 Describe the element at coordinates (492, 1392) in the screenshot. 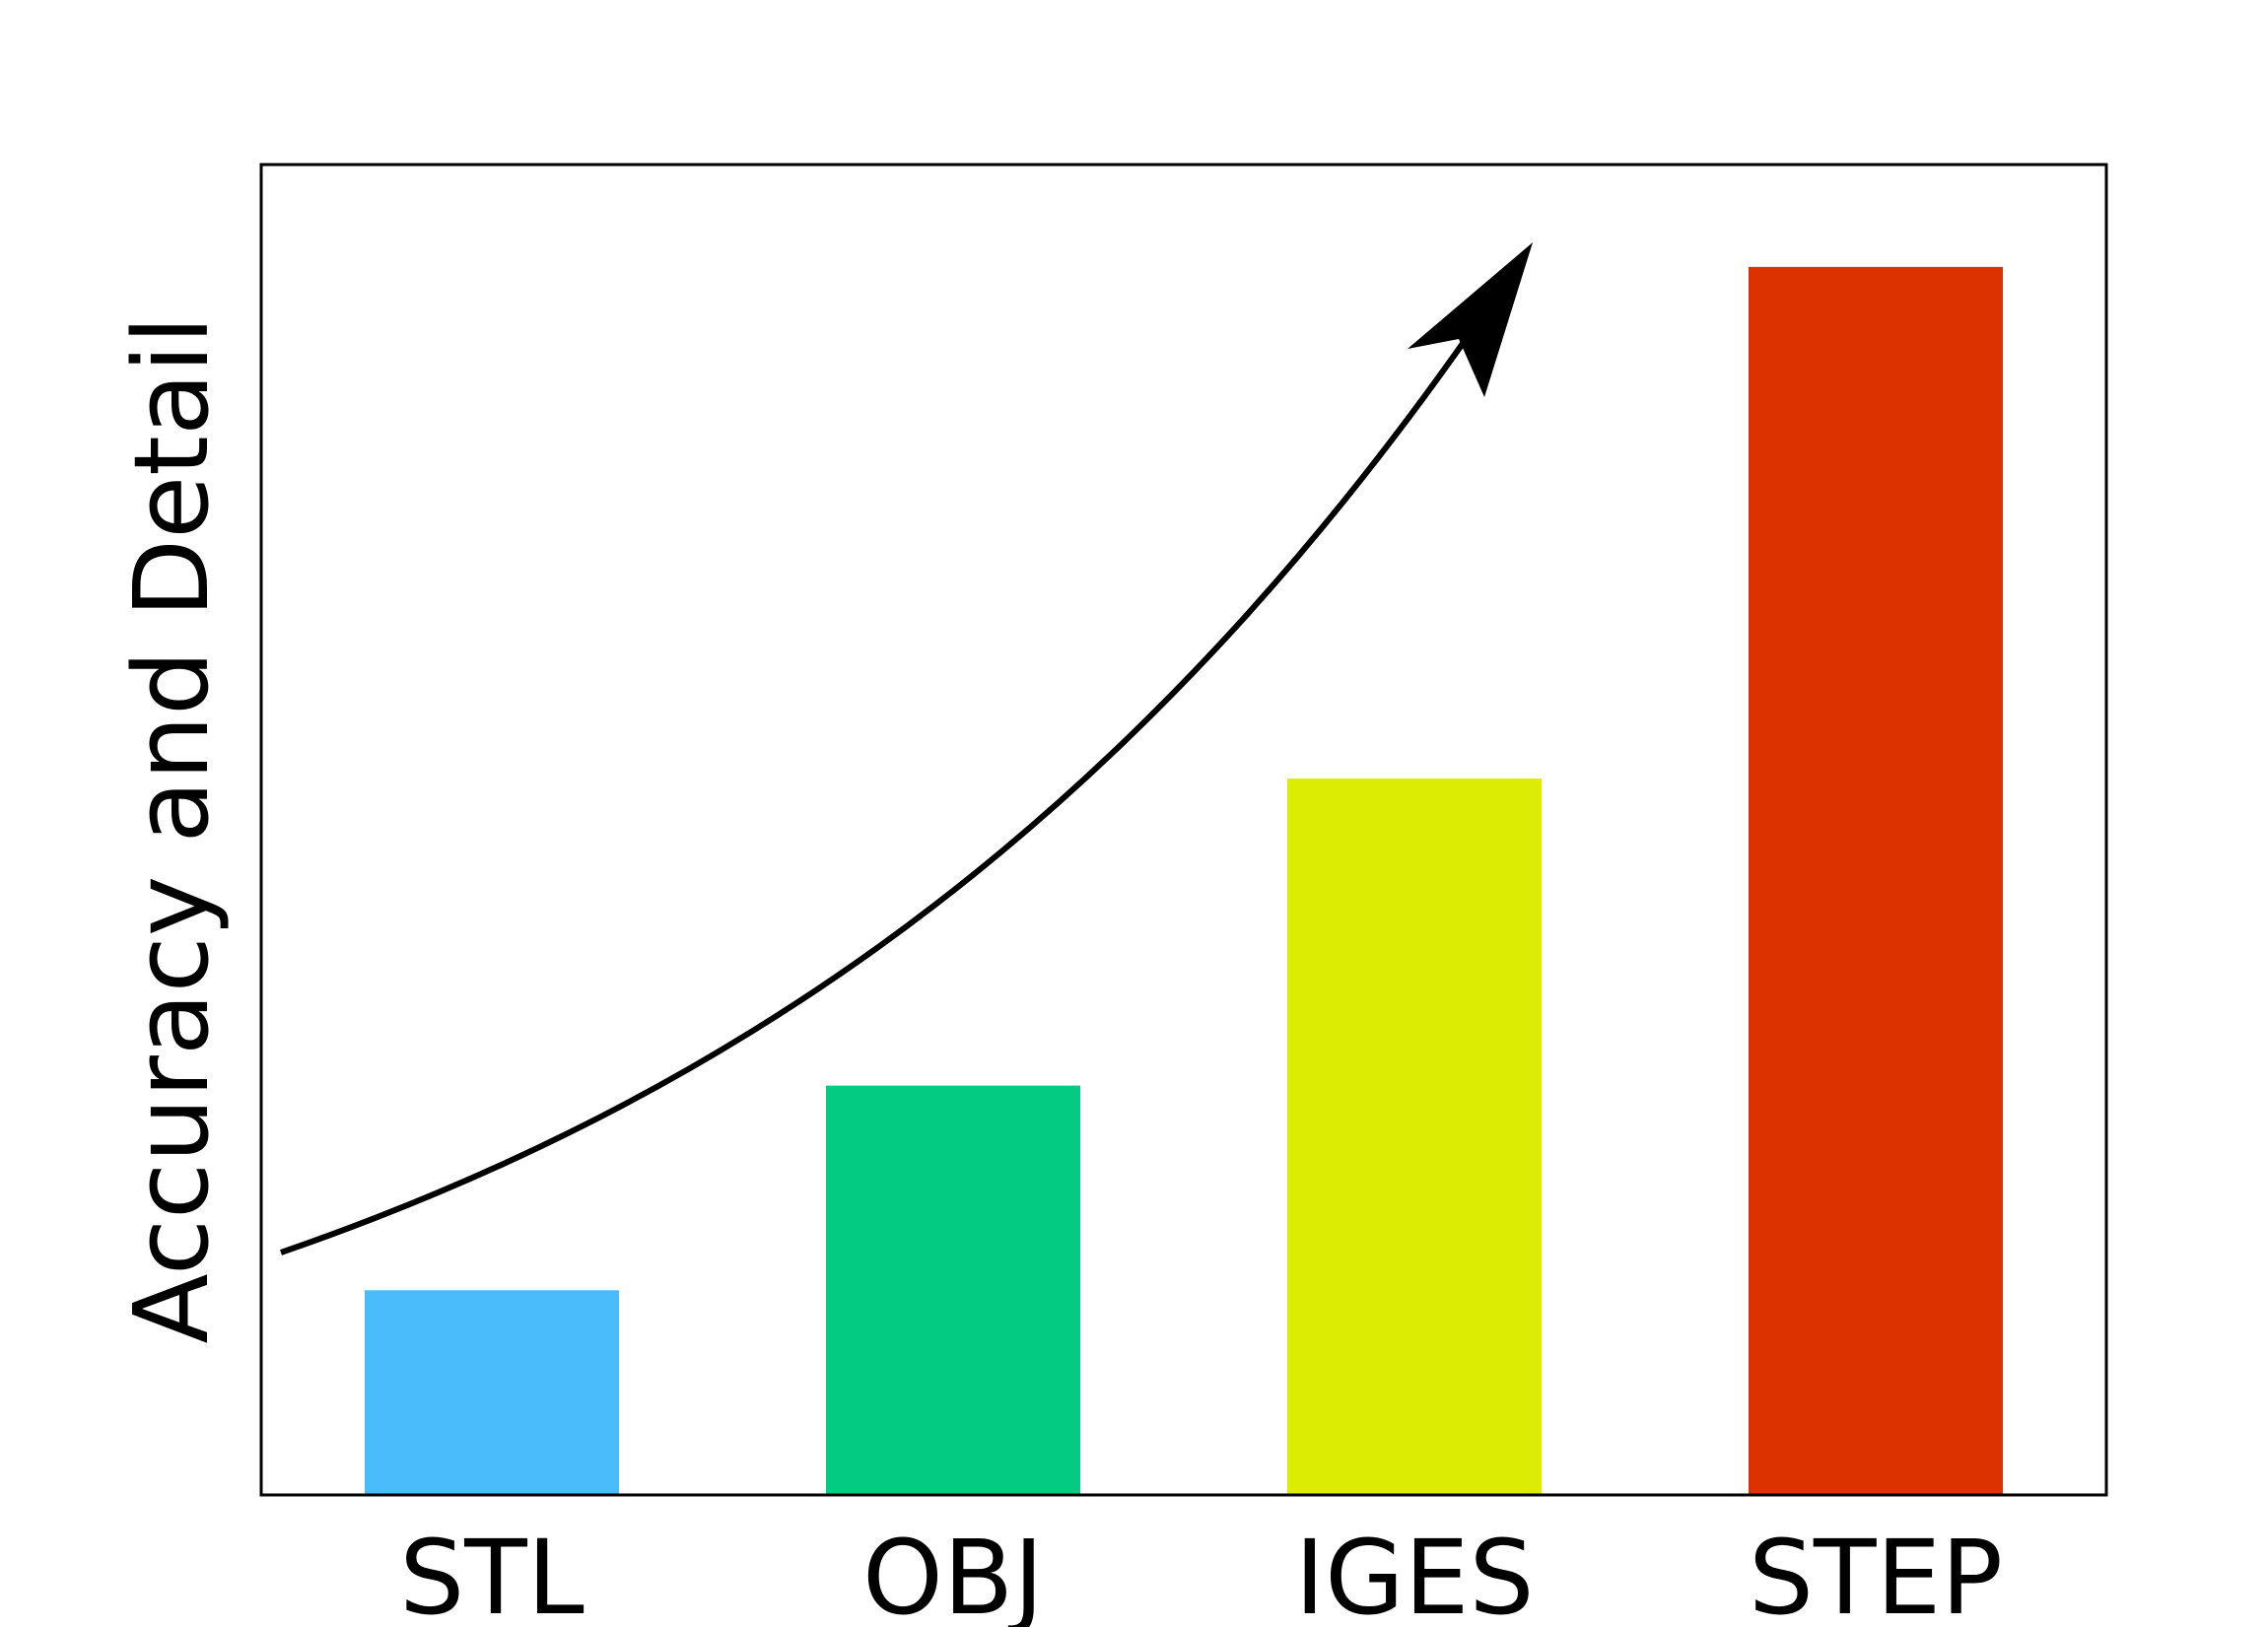

I see `bar-stl` at that location.